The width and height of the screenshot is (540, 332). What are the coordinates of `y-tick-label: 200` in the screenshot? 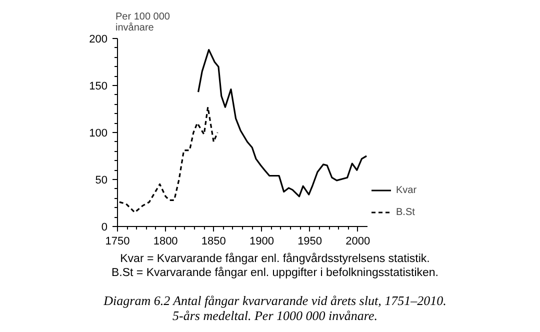 It's located at (98, 40).